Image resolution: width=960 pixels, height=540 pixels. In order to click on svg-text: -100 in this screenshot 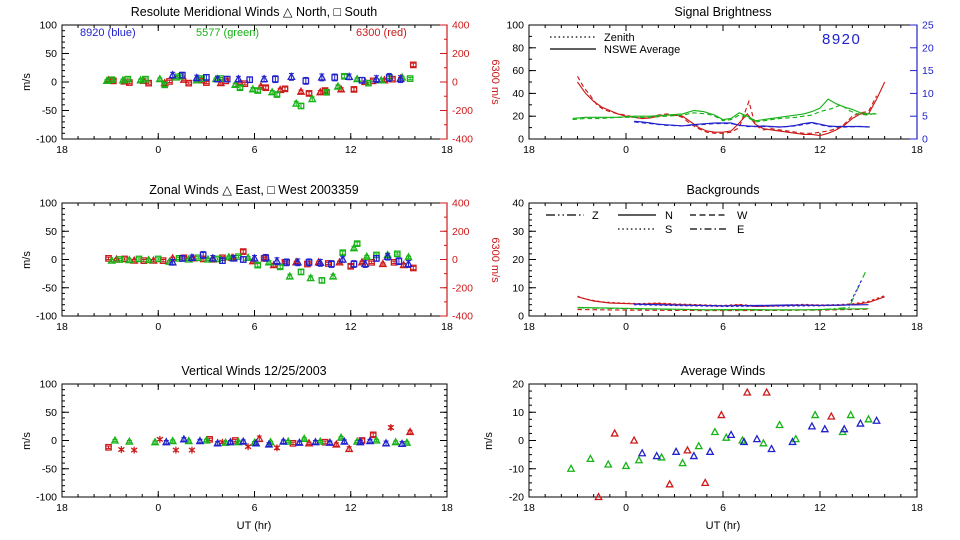, I will do `click(46, 317)`.